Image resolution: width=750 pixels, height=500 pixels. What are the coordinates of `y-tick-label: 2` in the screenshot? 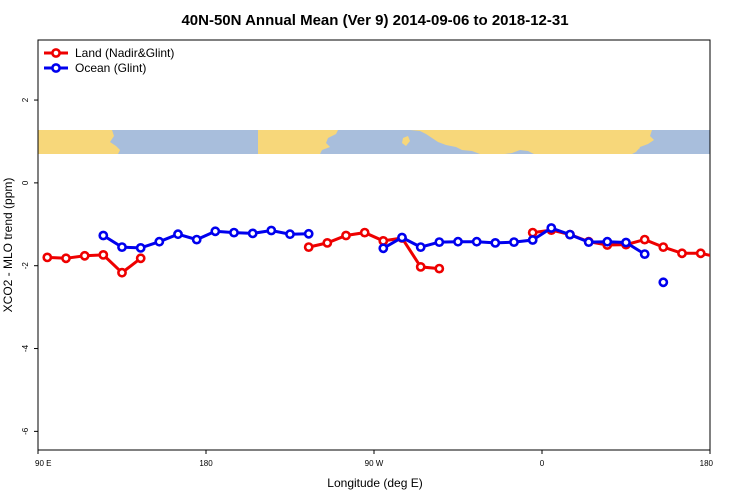 It's located at (25, 99).